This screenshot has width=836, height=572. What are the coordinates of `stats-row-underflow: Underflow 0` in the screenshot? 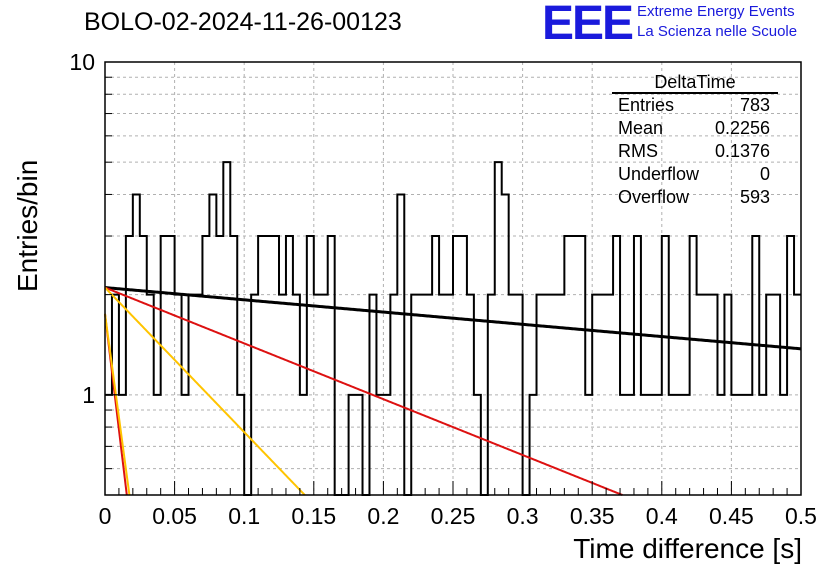 It's located at (695, 174).